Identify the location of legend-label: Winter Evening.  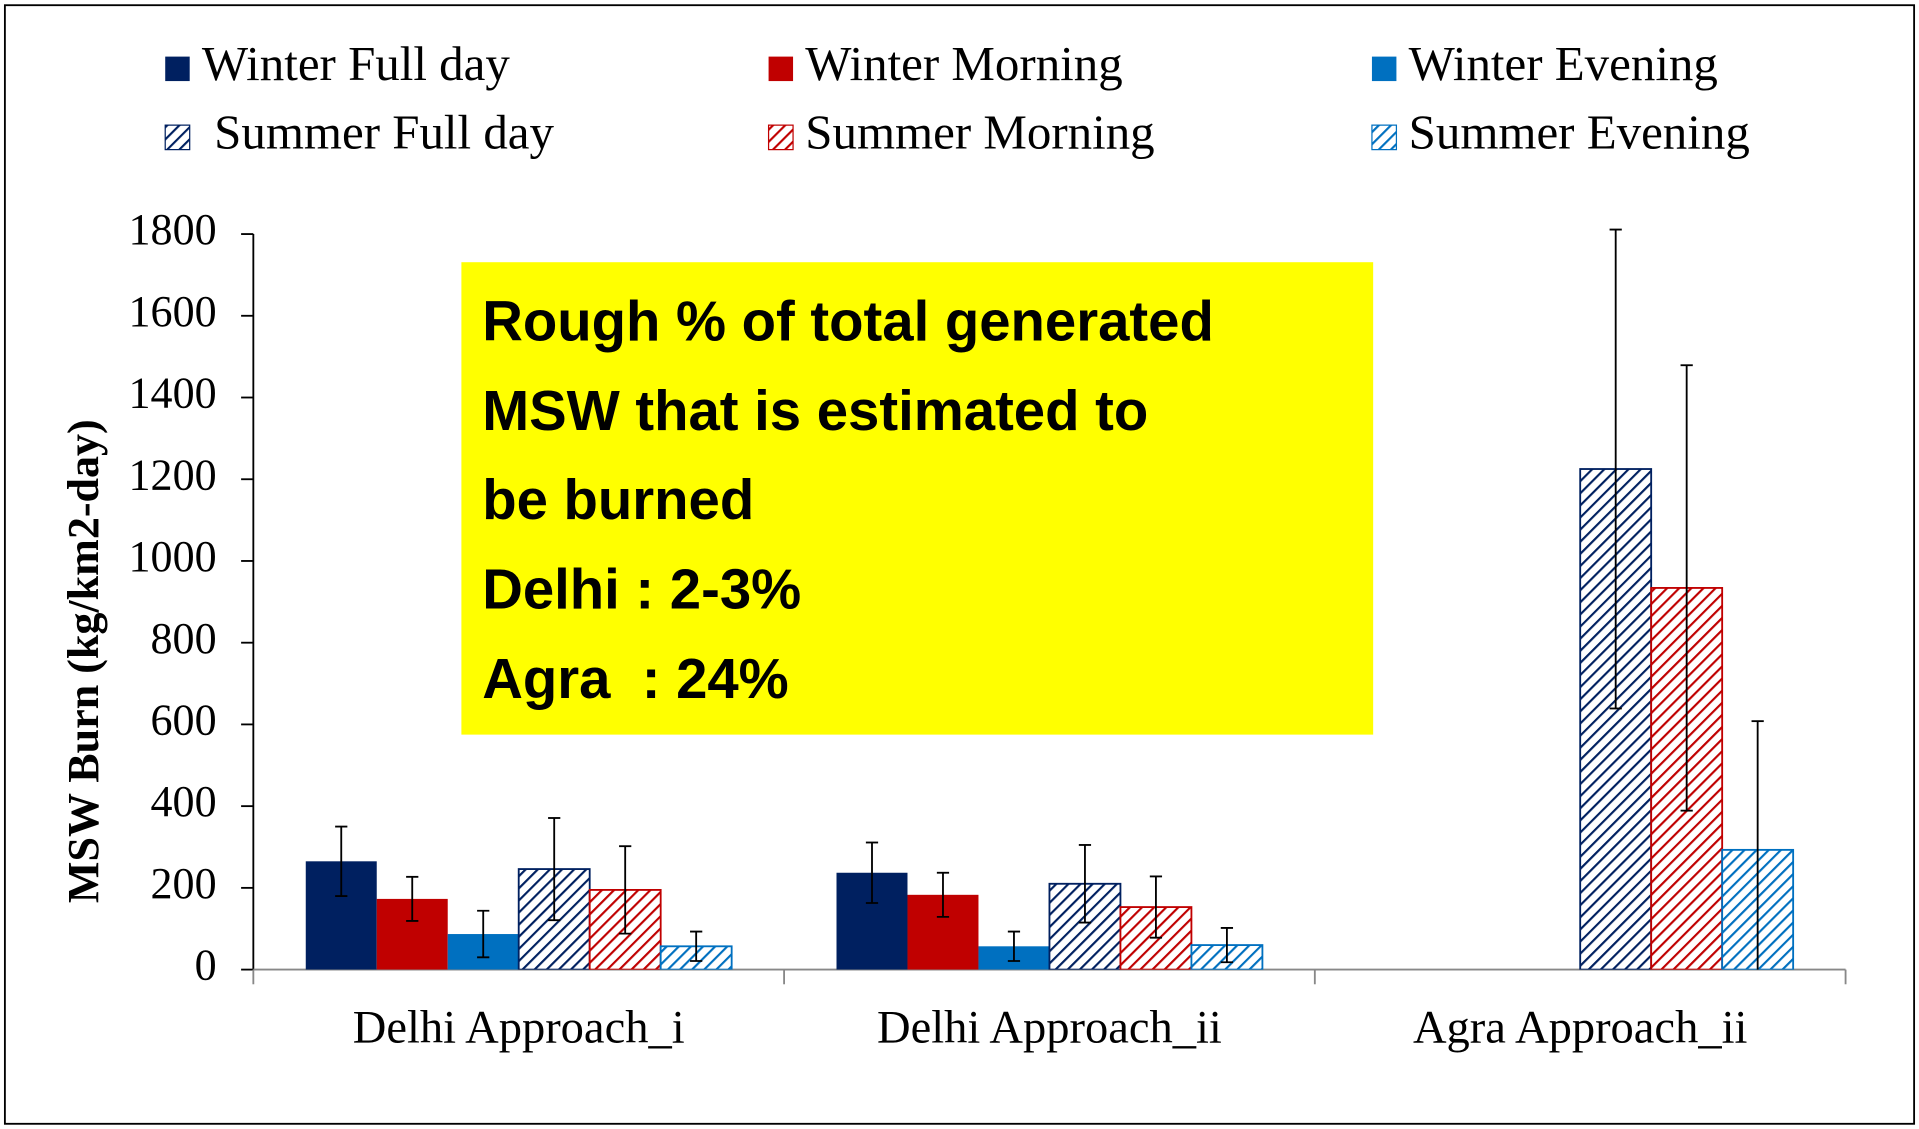
(1563, 63).